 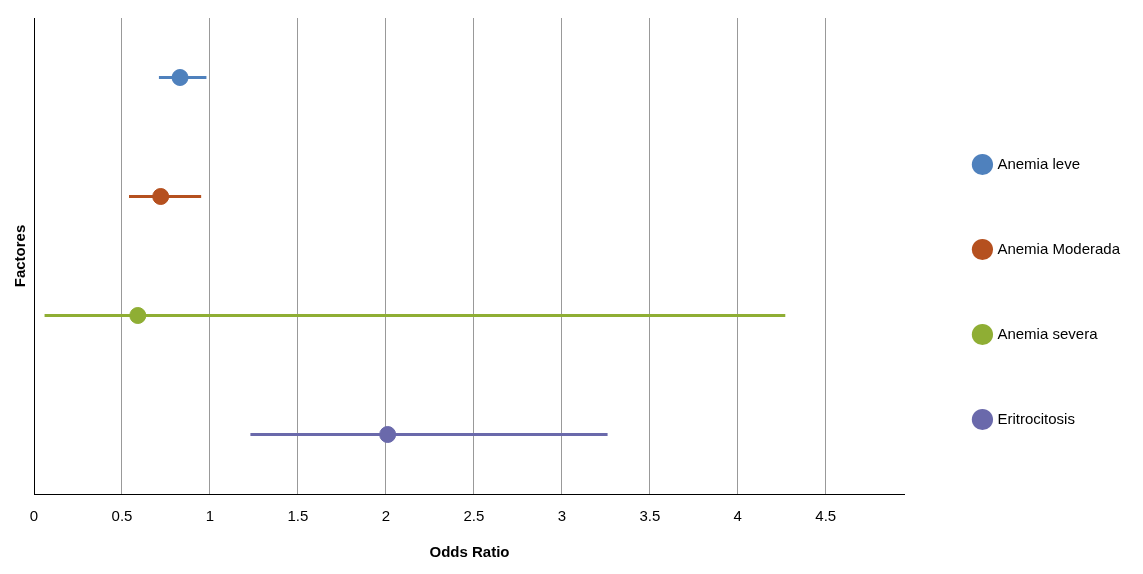 What do you see at coordinates (474, 516) in the screenshot?
I see `x-tick-label: 2.5` at bounding box center [474, 516].